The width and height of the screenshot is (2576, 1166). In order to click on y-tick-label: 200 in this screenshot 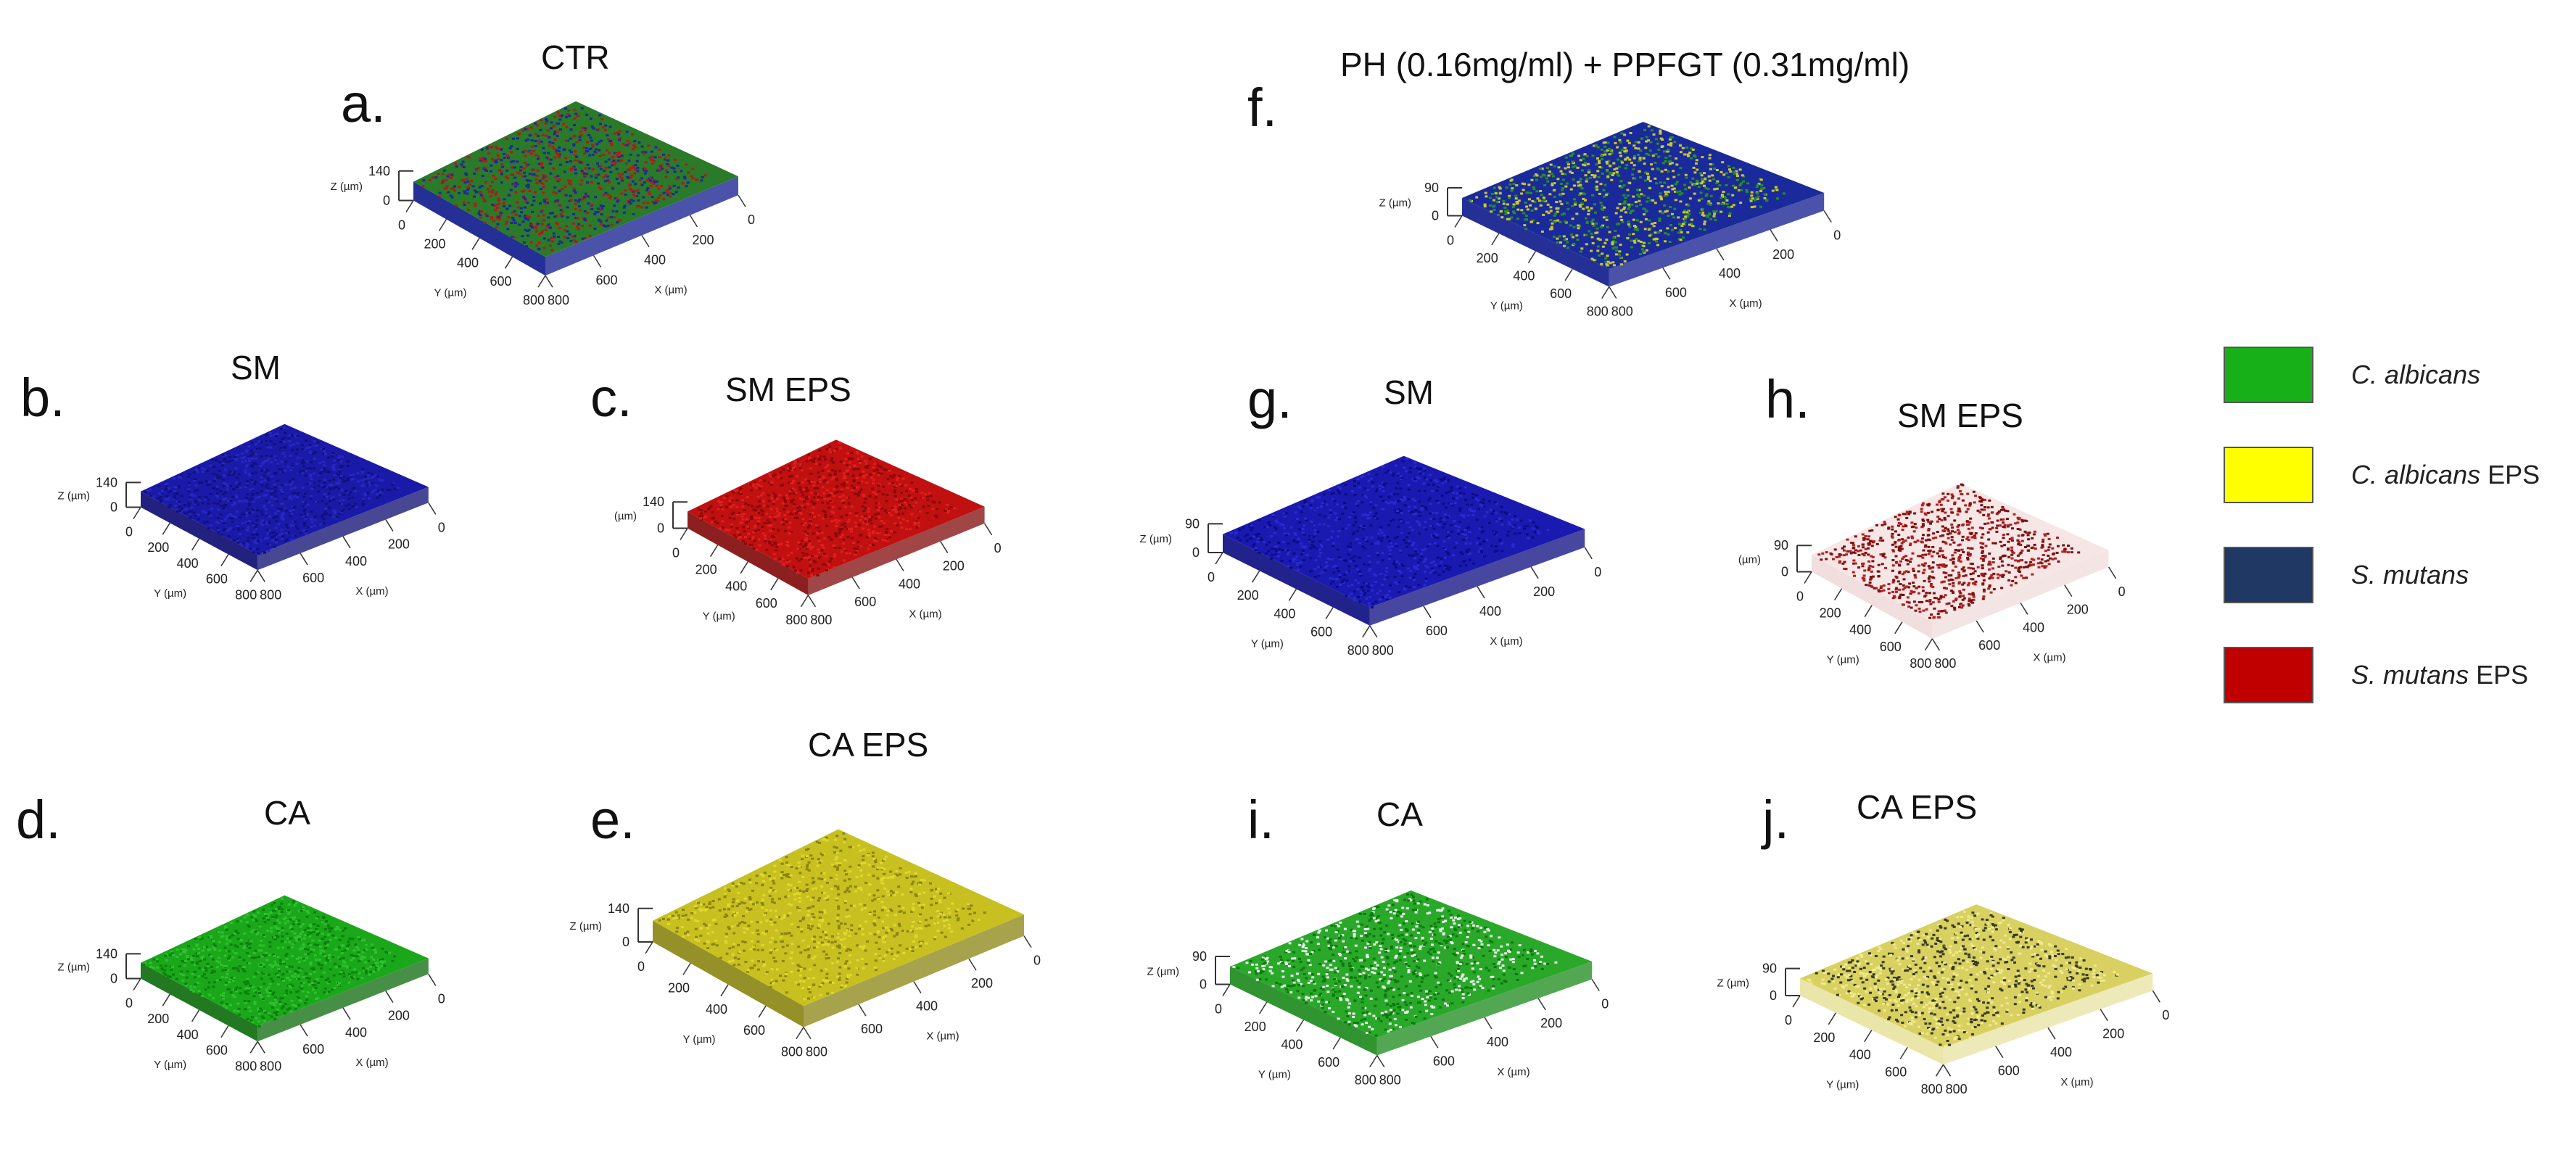, I will do `click(1487, 258)`.